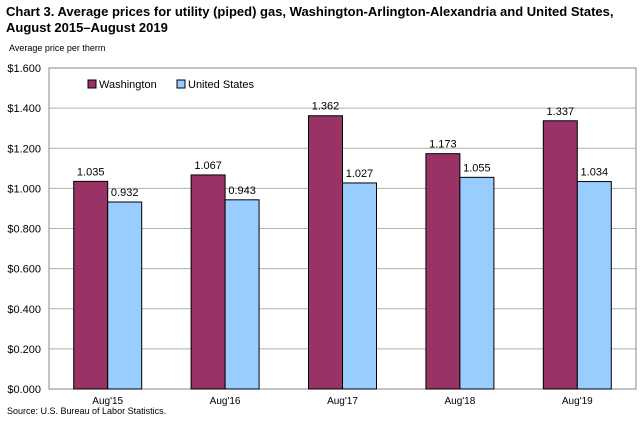 Image resolution: width=644 pixels, height=426 pixels. What do you see at coordinates (225, 401) in the screenshot?
I see `x-tick-label: Aug'16` at bounding box center [225, 401].